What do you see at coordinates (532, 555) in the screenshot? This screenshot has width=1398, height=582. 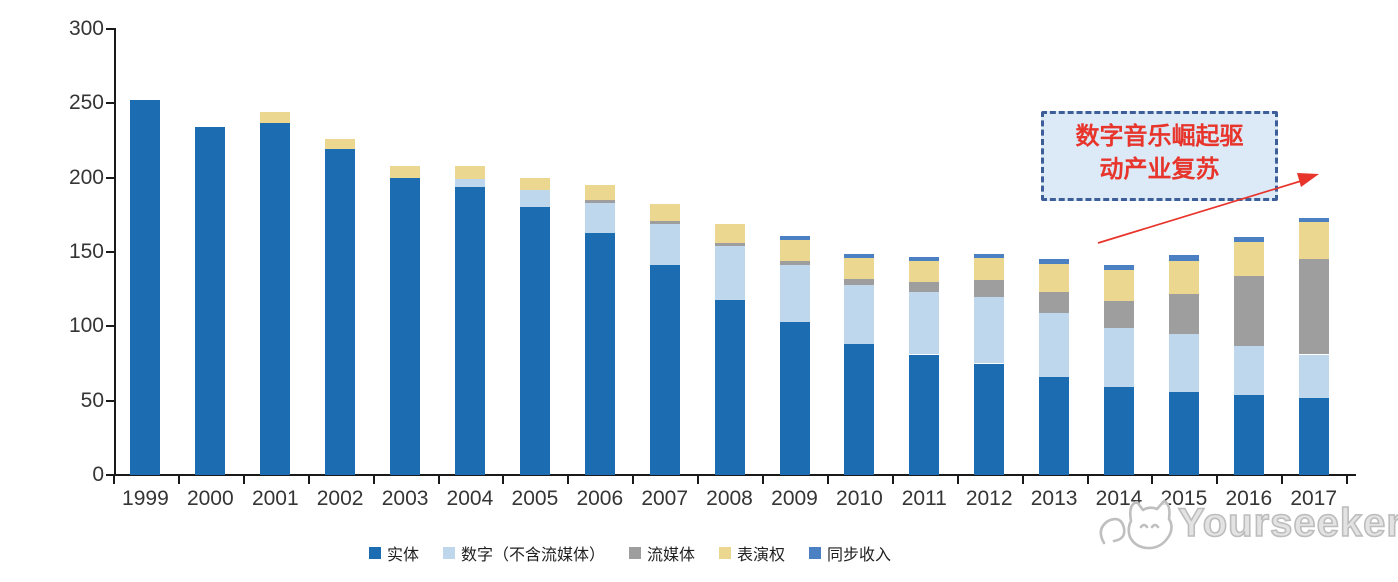 I see `legend-label: 数字（不含流媒体）` at bounding box center [532, 555].